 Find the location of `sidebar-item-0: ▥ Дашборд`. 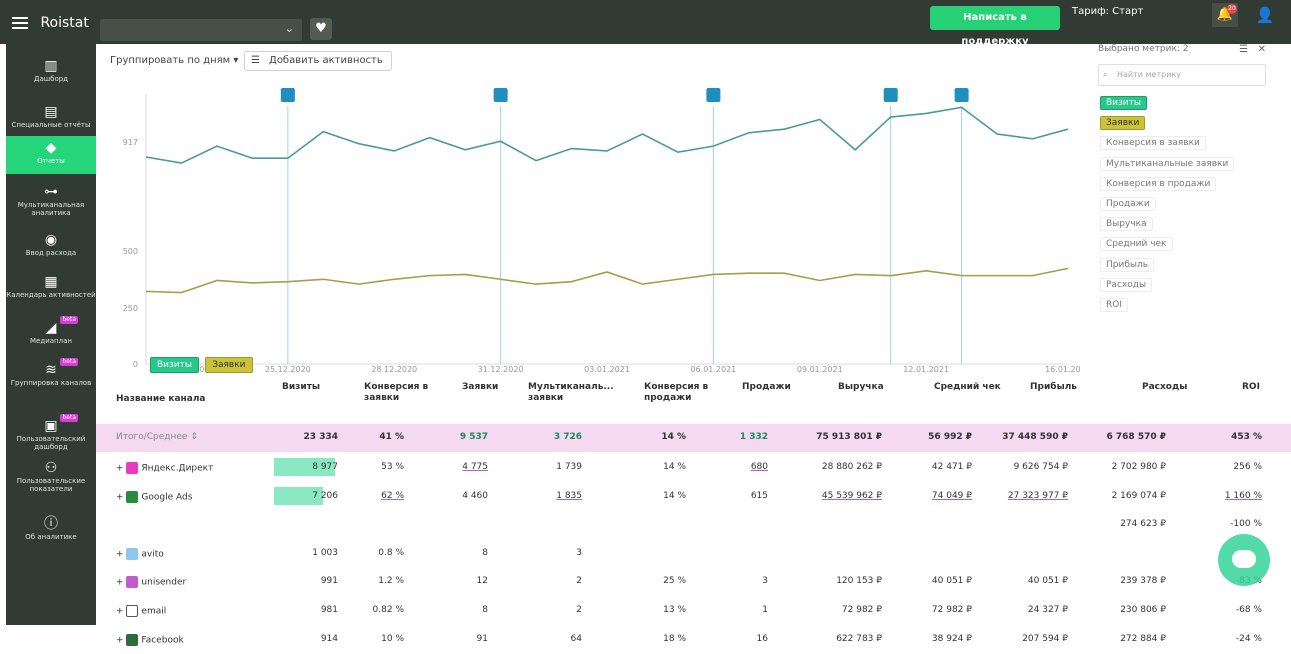

sidebar-item-0: ▥ Дашборд is located at coordinates (51, 72).